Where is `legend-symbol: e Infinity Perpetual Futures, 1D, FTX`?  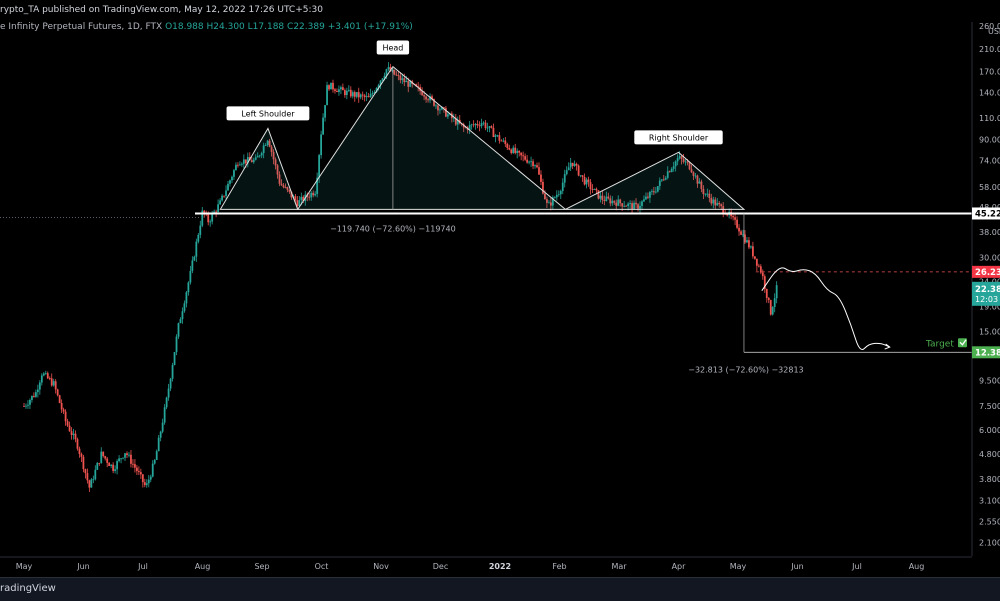
legend-symbol: e Infinity Perpetual Futures, 1D, FTX is located at coordinates (81, 27).